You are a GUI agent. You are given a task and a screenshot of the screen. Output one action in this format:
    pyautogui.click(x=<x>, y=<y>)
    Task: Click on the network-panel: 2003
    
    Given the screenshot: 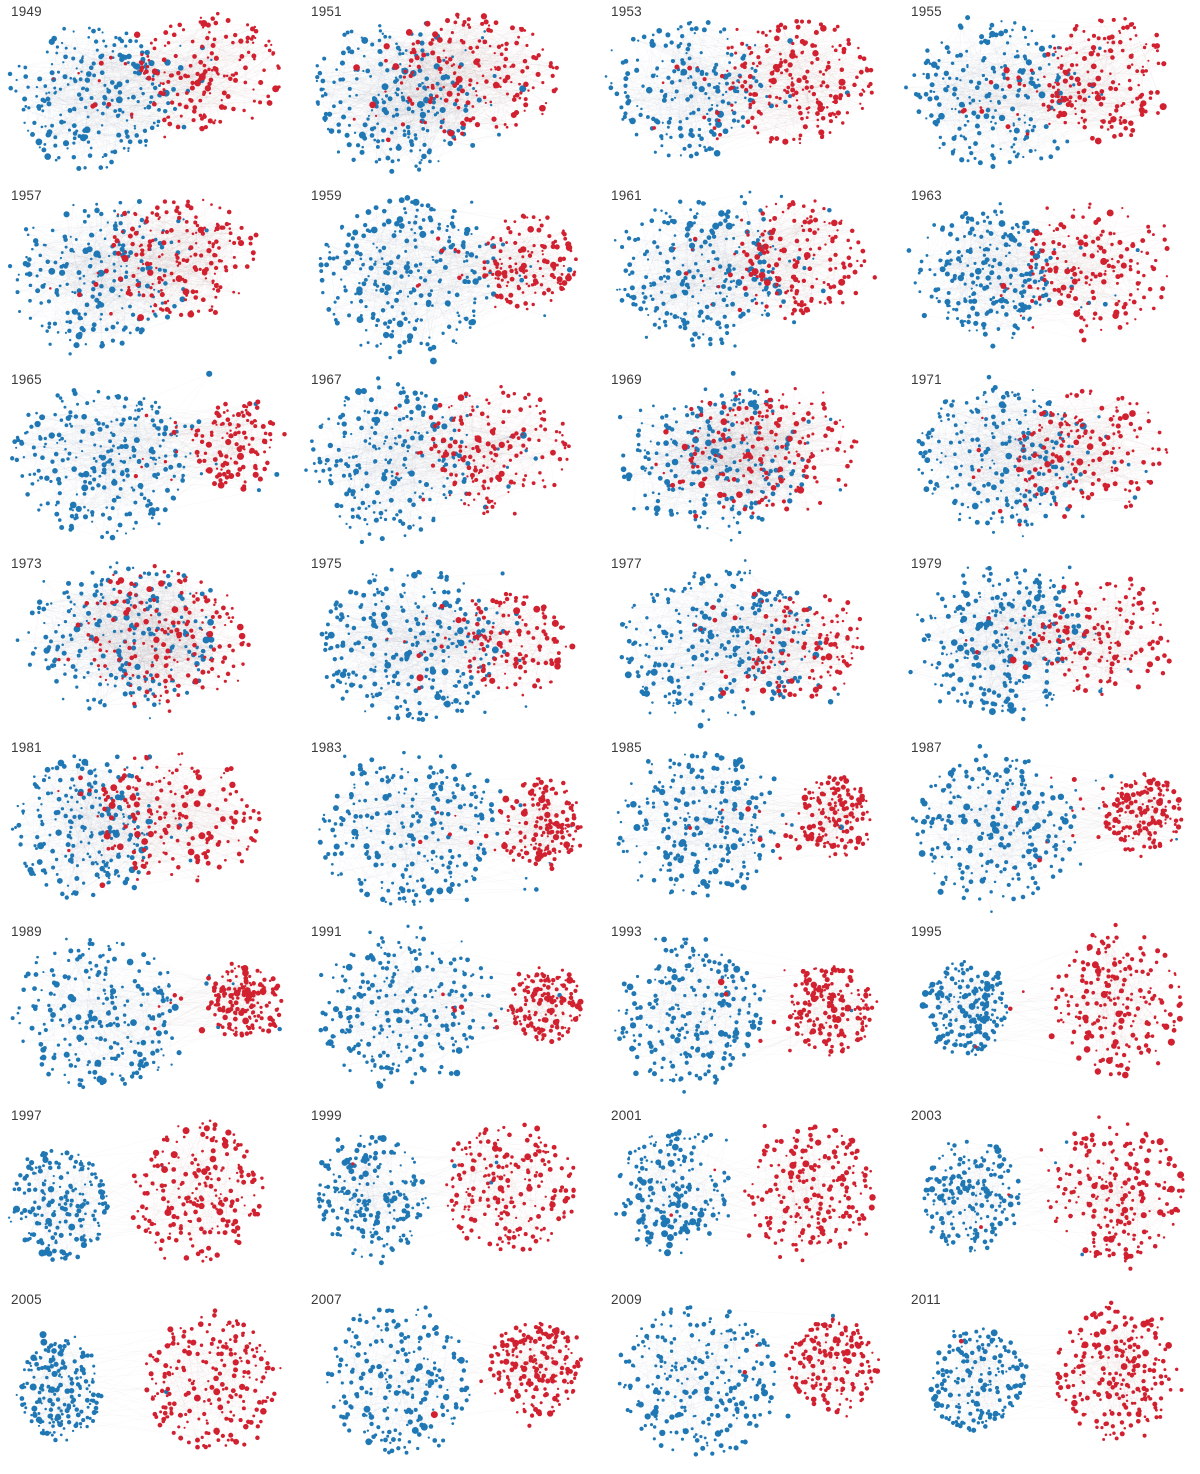 What is the action you would take?
    pyautogui.click(x=1050, y=1196)
    